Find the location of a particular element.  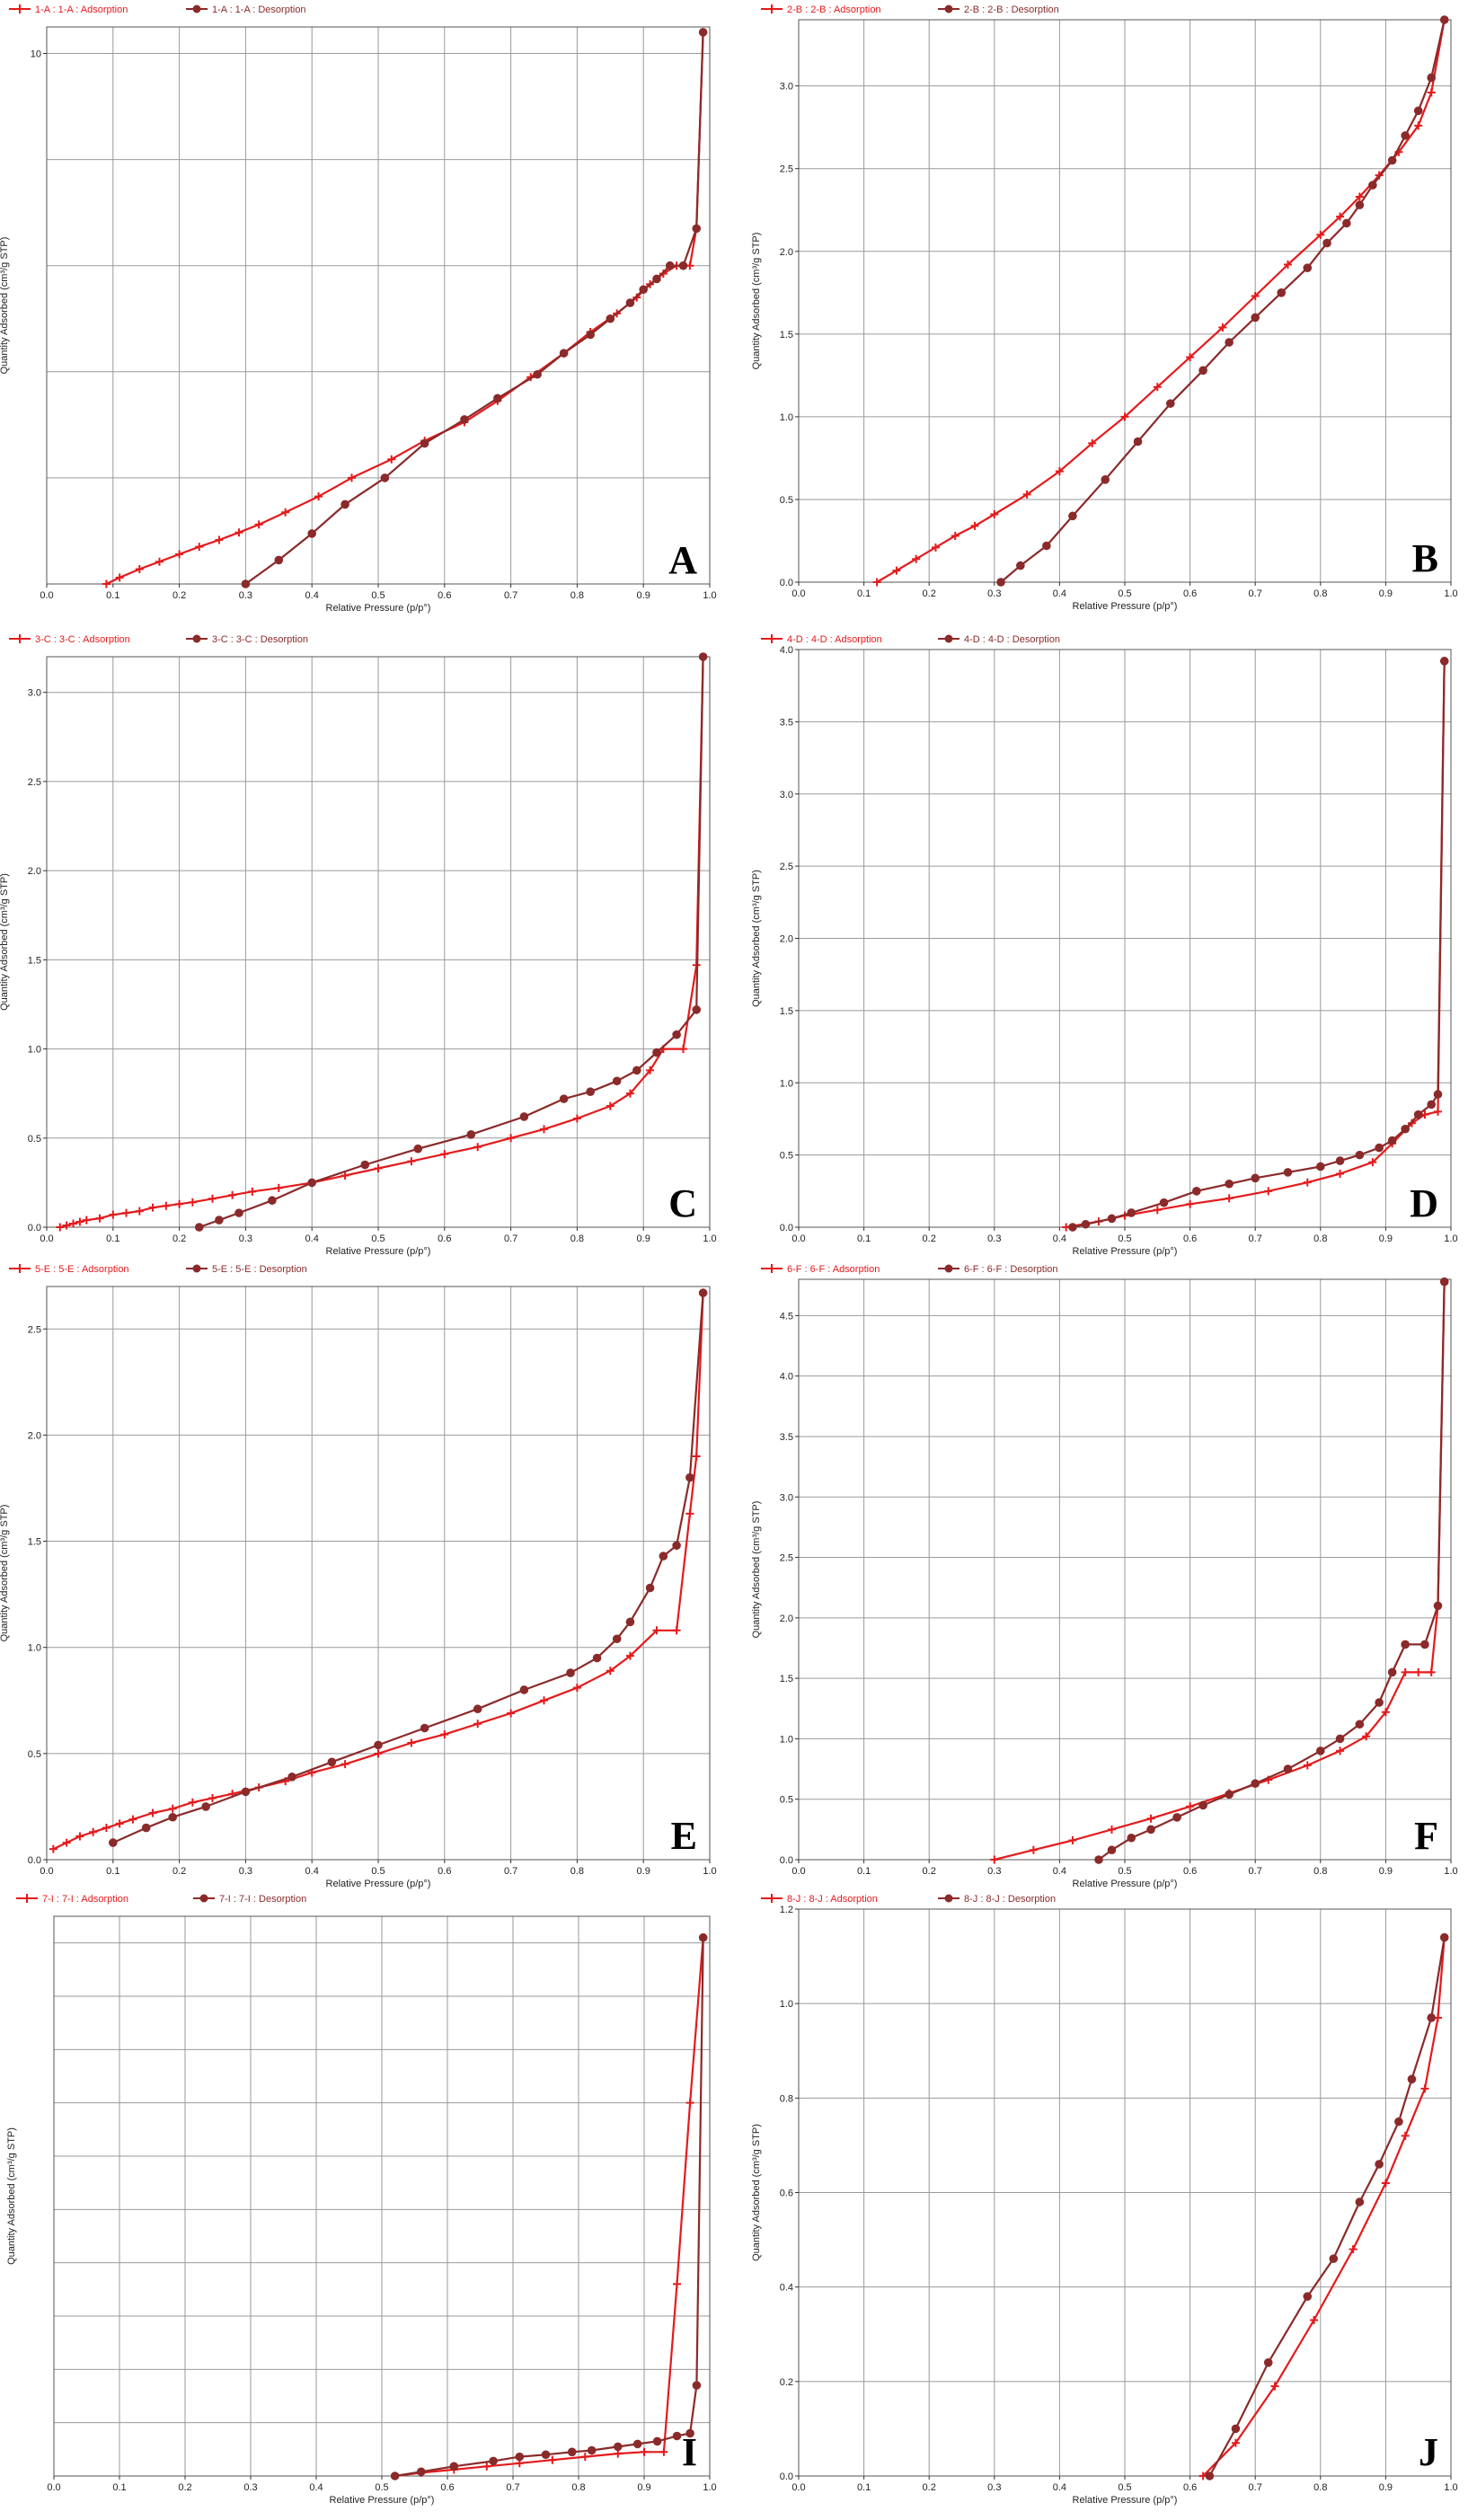

legend-label: 5-E : 5-E : Adsorption is located at coordinates (82, 1269).